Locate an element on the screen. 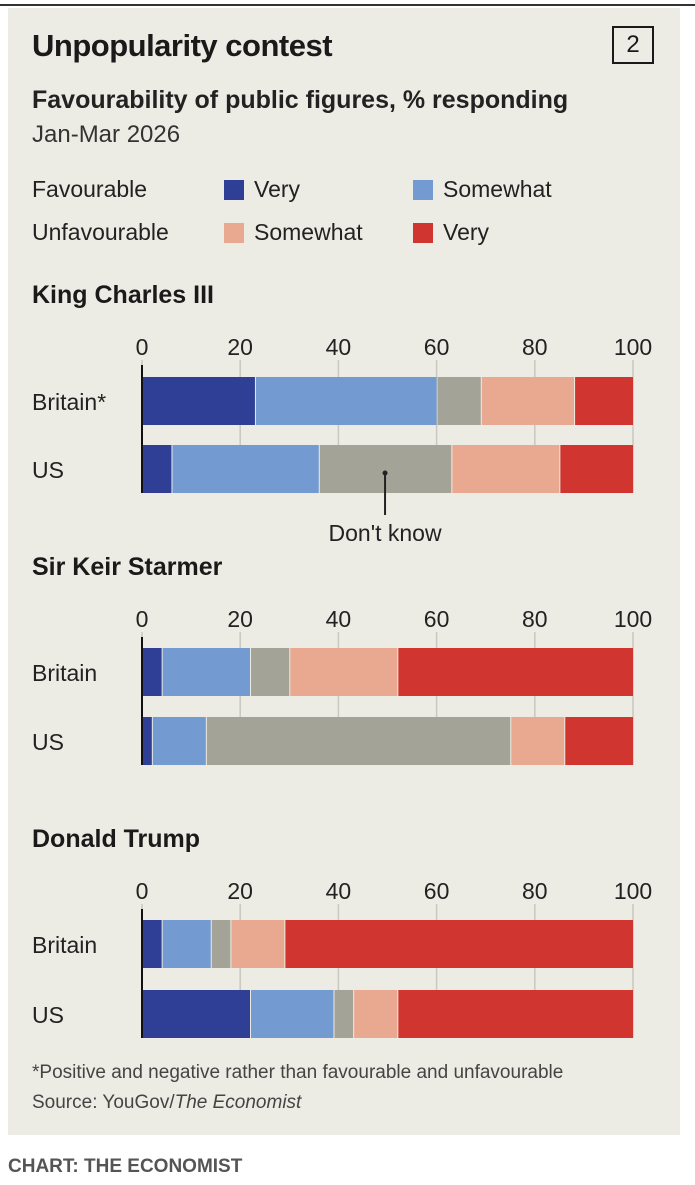  category-label: Britain* is located at coordinates (69, 402).